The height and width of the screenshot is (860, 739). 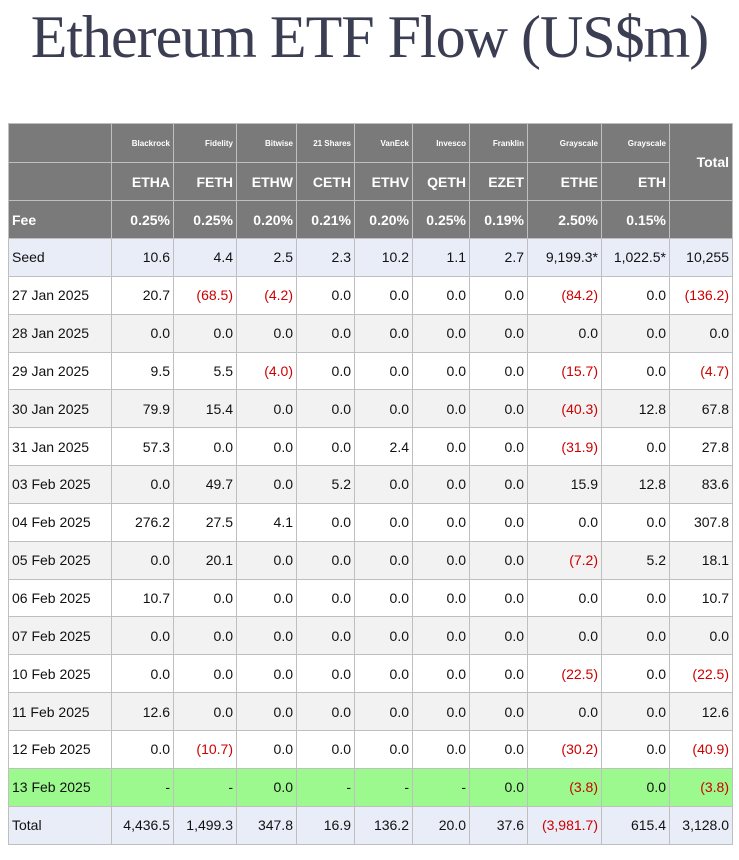 I want to click on row-date: 06 Feb 2025, so click(x=60, y=598).